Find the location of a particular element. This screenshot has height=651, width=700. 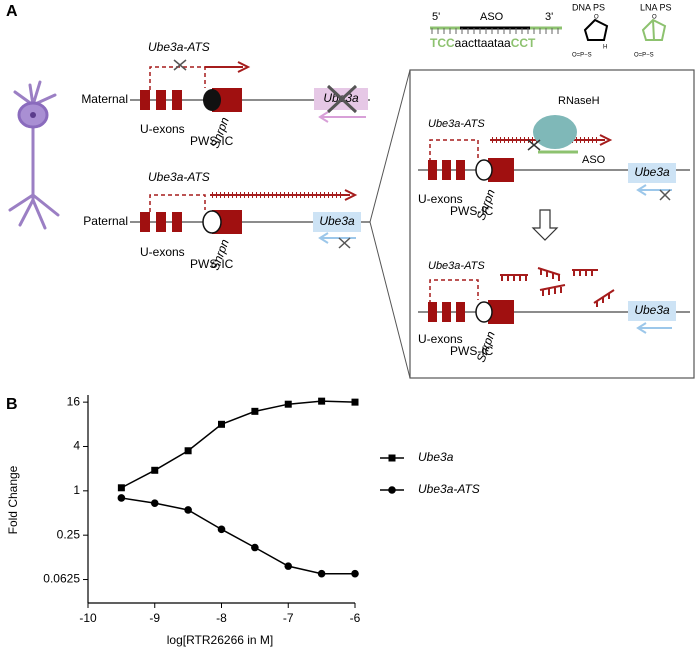

x-tick-label: -8 is located at coordinates (221, 618).